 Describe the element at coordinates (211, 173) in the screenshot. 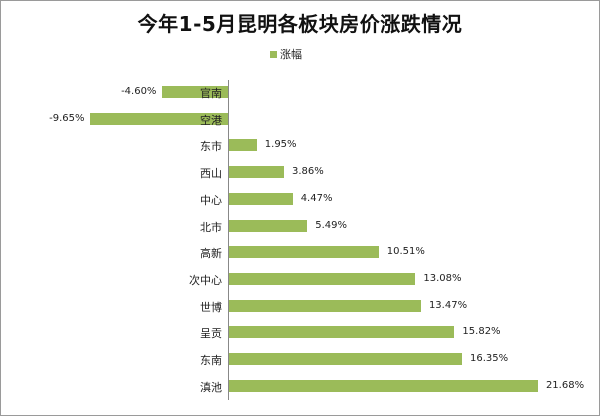

I see `category-label: 西山` at that location.